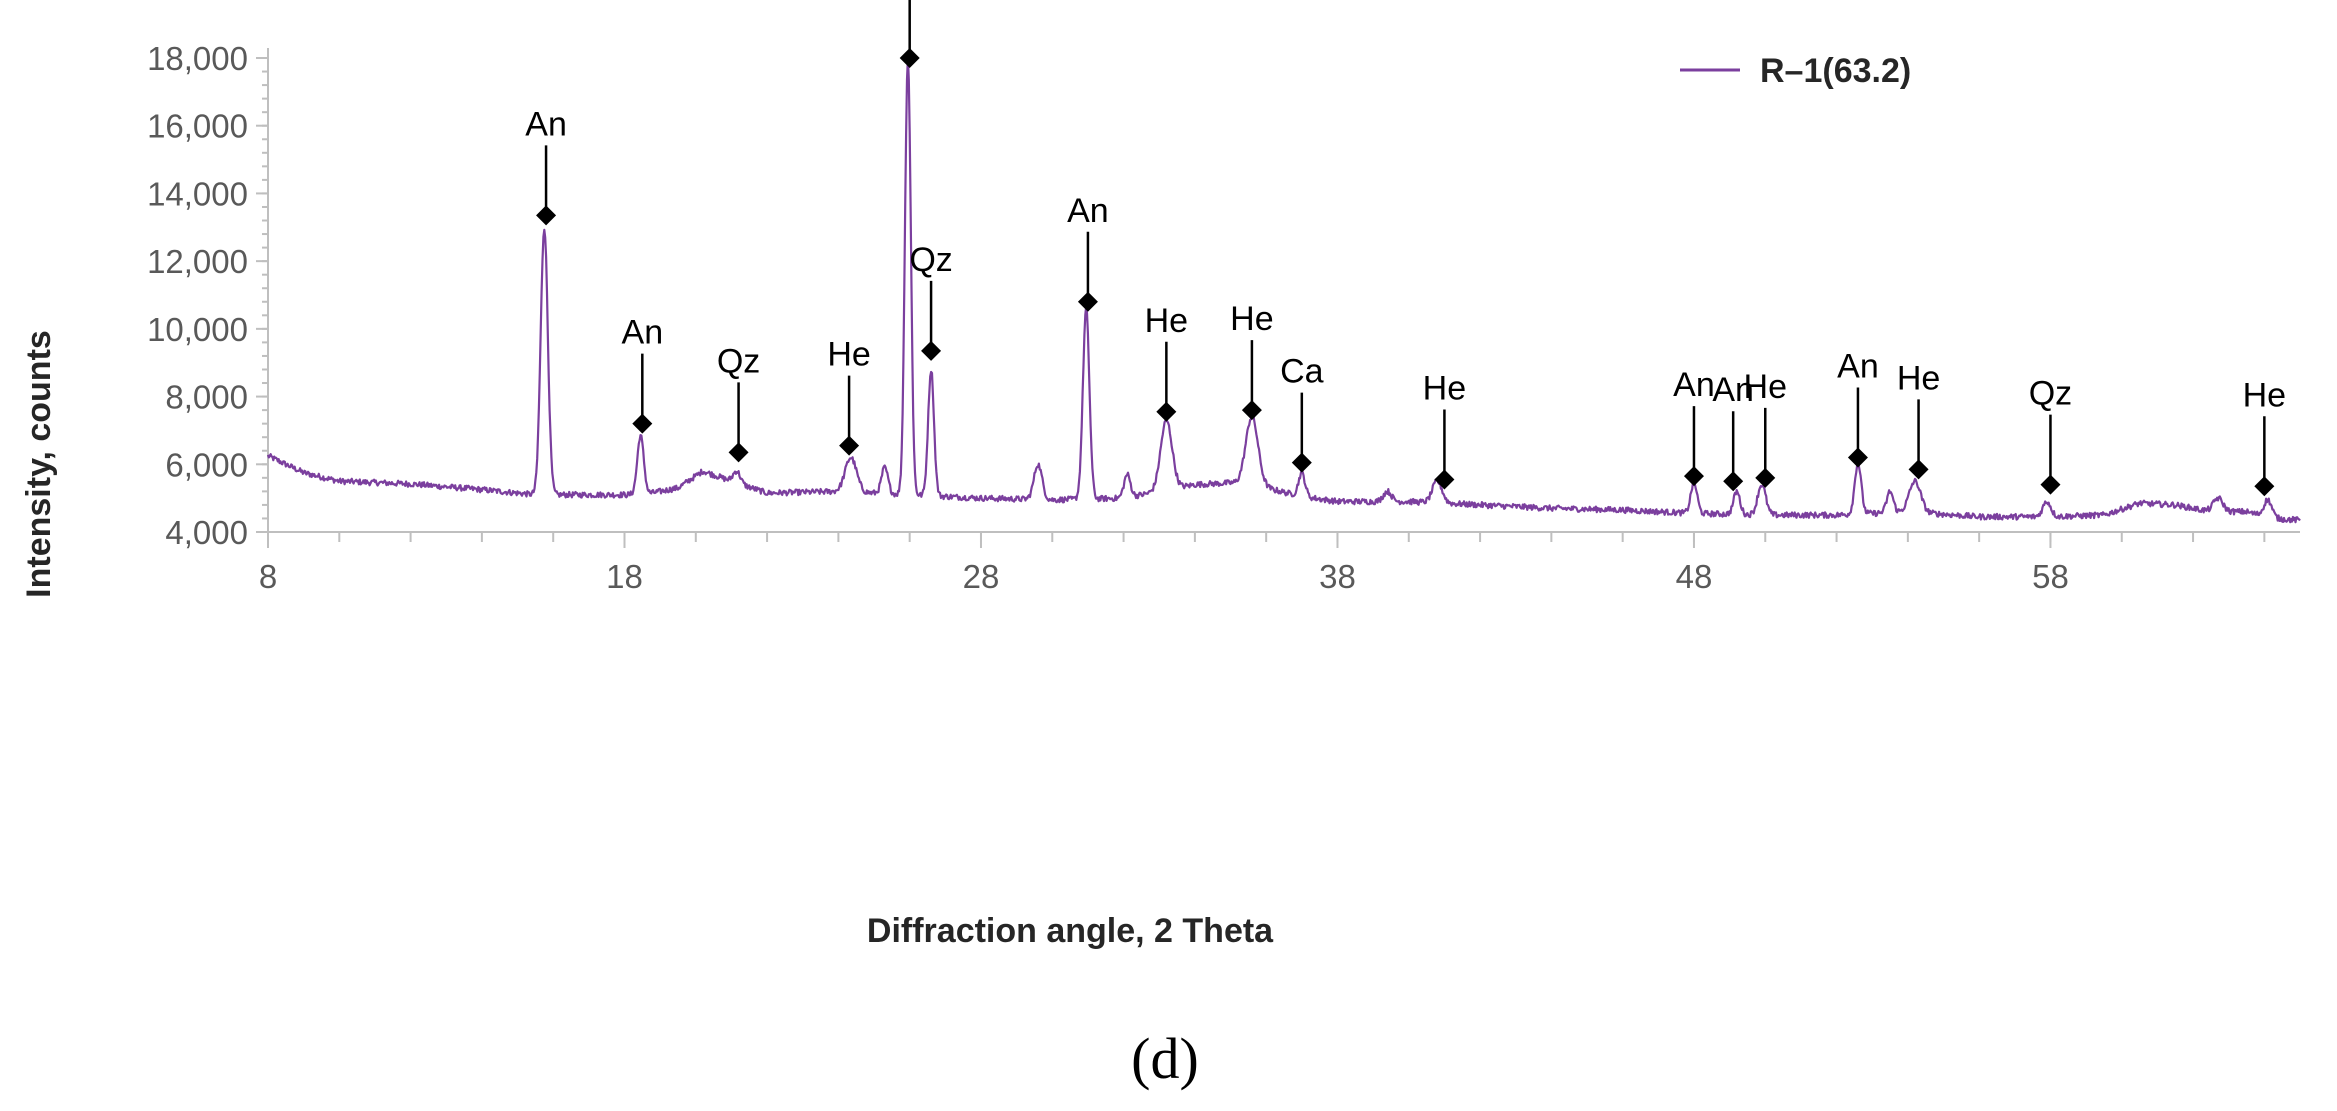  Describe the element at coordinates (1165, 1058) in the screenshot. I see `figure-caption: (d)` at that location.